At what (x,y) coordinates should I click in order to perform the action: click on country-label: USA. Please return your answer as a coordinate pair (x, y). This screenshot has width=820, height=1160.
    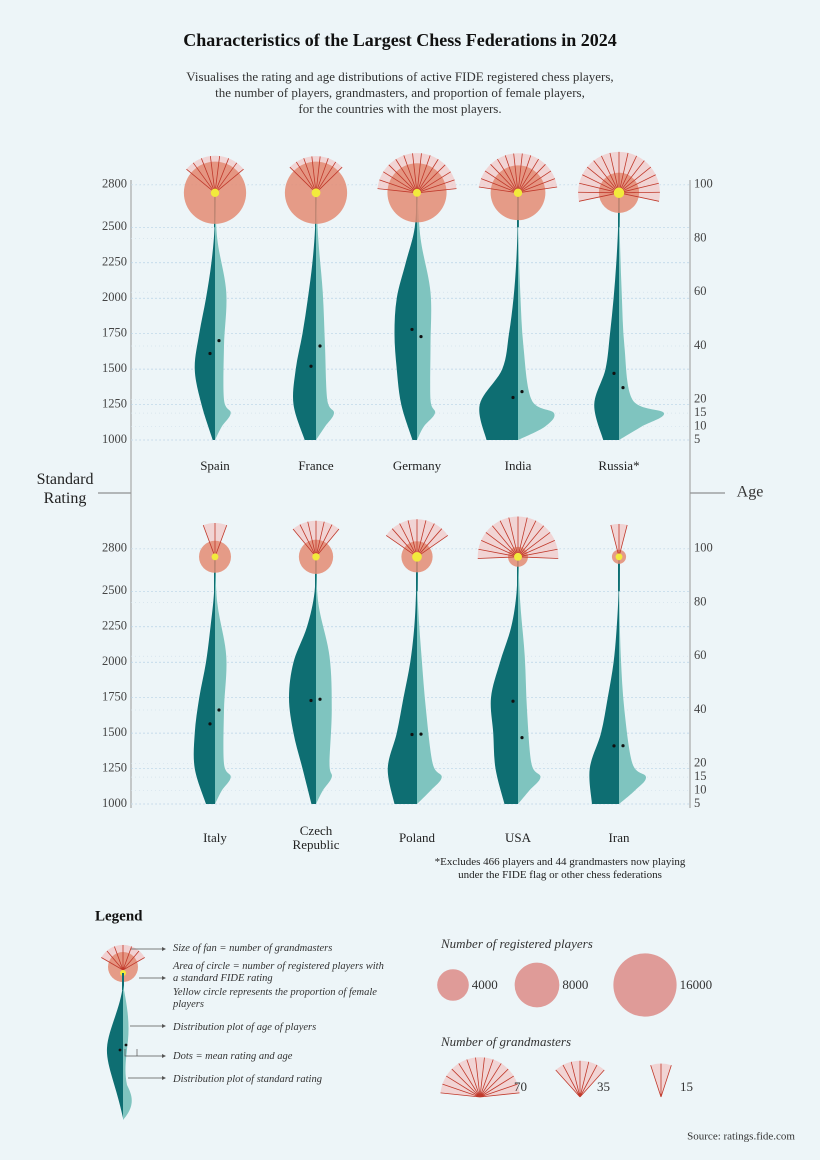
    Looking at the image, I should click on (517, 837).